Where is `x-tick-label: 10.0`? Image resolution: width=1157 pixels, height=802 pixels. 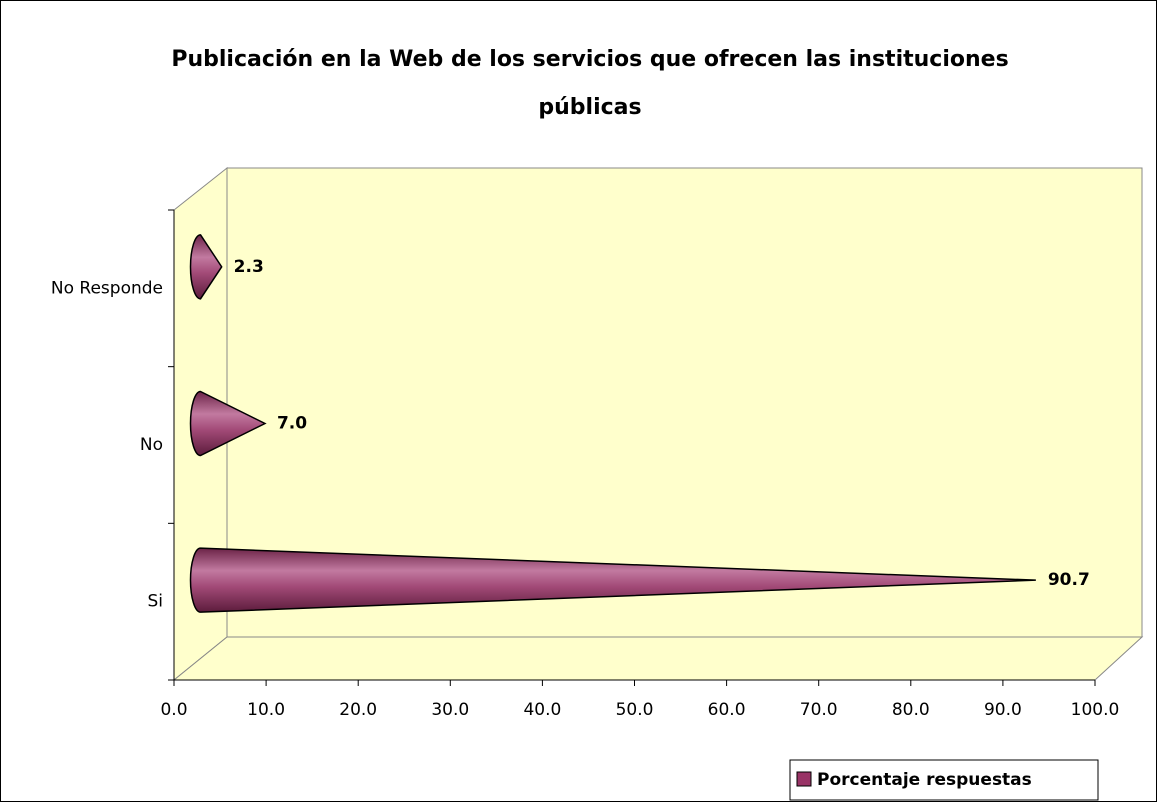 x-tick-label: 10.0 is located at coordinates (266, 710).